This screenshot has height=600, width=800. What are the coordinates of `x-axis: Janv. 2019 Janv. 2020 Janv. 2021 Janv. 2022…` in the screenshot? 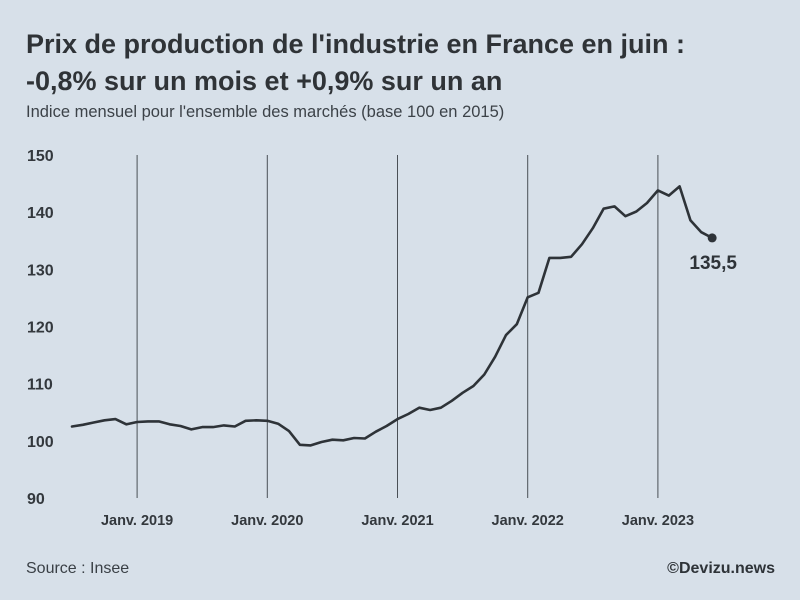 It's located at (397, 521).